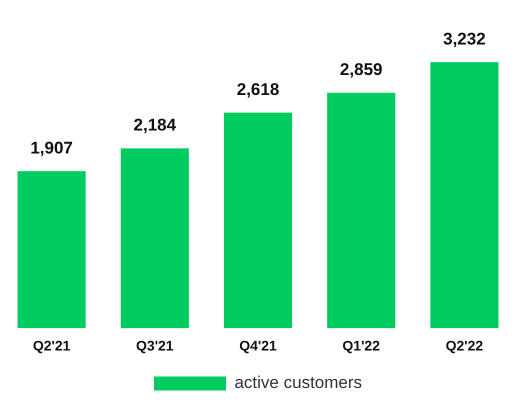  Describe the element at coordinates (298, 382) in the screenshot. I see `legend-label: active customers` at that location.